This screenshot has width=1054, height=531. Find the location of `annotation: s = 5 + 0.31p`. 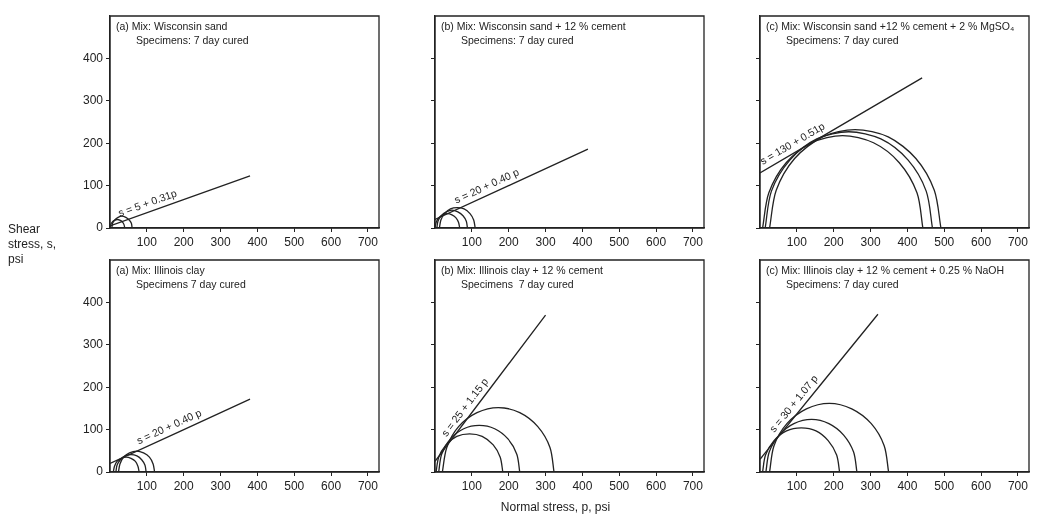

annotation: s = 5 + 0.31p is located at coordinates (147, 202).